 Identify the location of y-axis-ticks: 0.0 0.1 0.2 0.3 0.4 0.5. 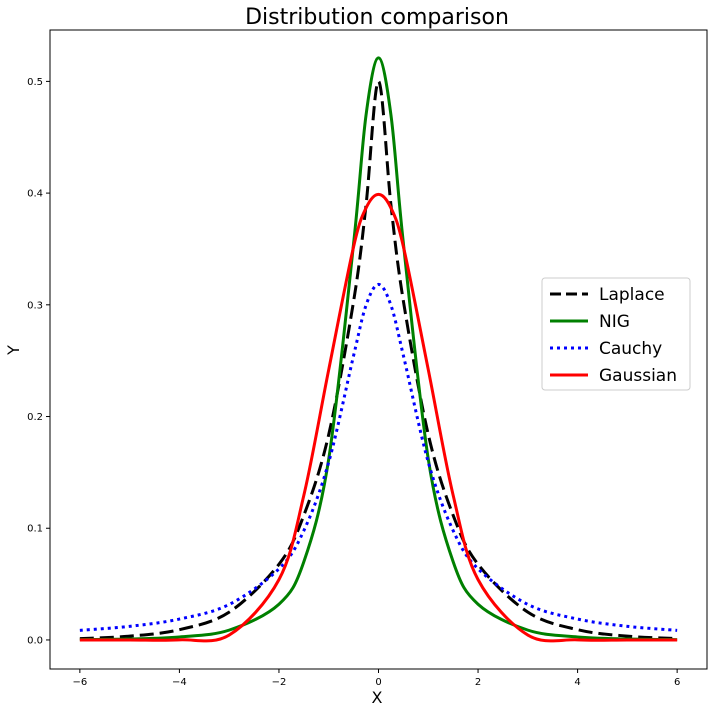
(38, 361).